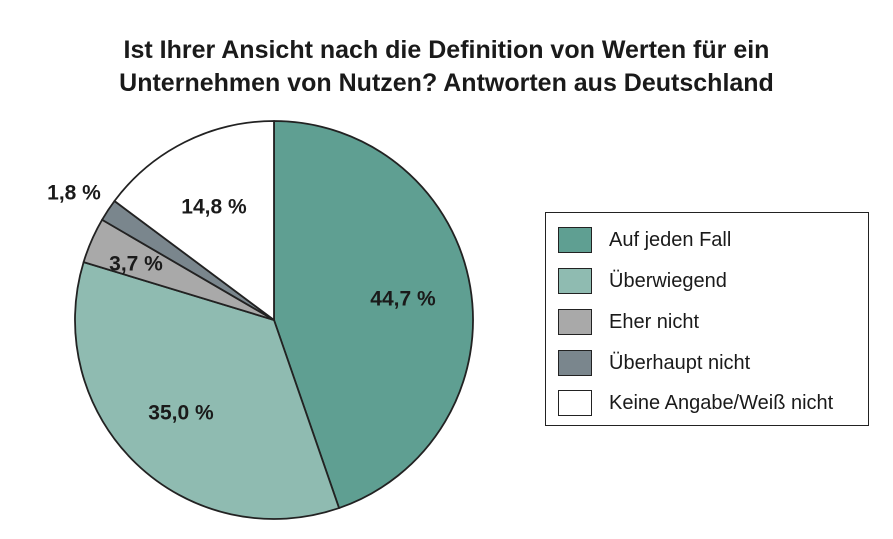 The height and width of the screenshot is (539, 893). Describe the element at coordinates (680, 362) in the screenshot. I see `legend-label: Überhaupt nicht` at that location.